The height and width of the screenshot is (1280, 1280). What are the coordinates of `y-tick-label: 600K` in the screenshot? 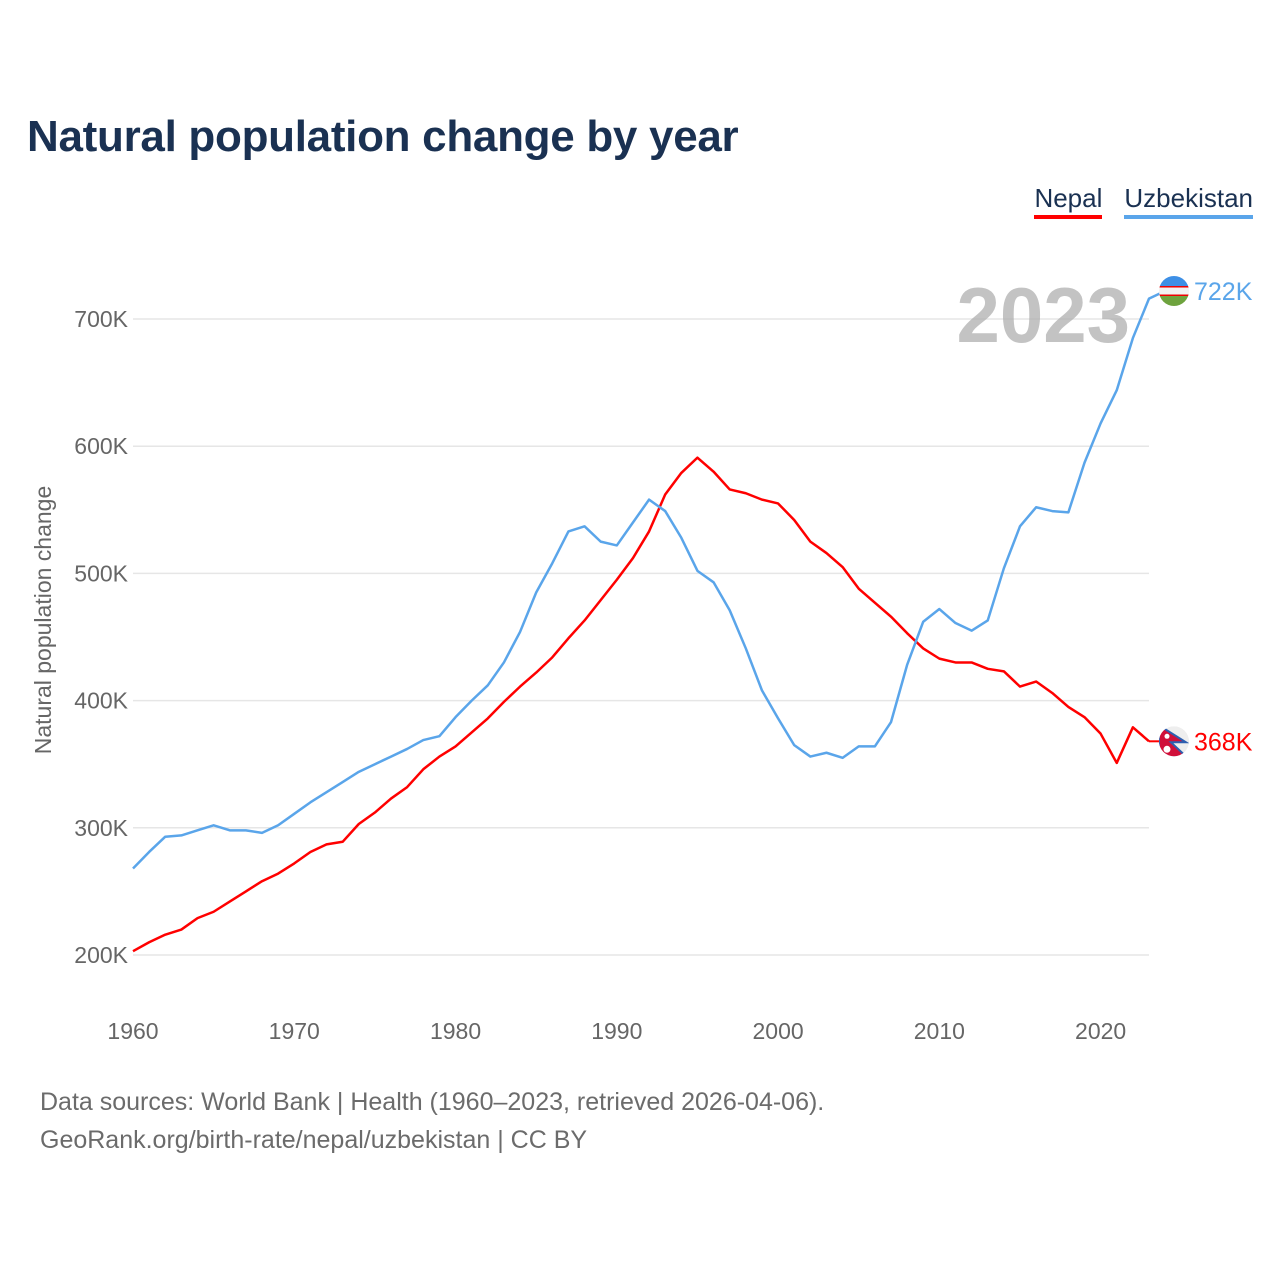 It's located at (101, 446).